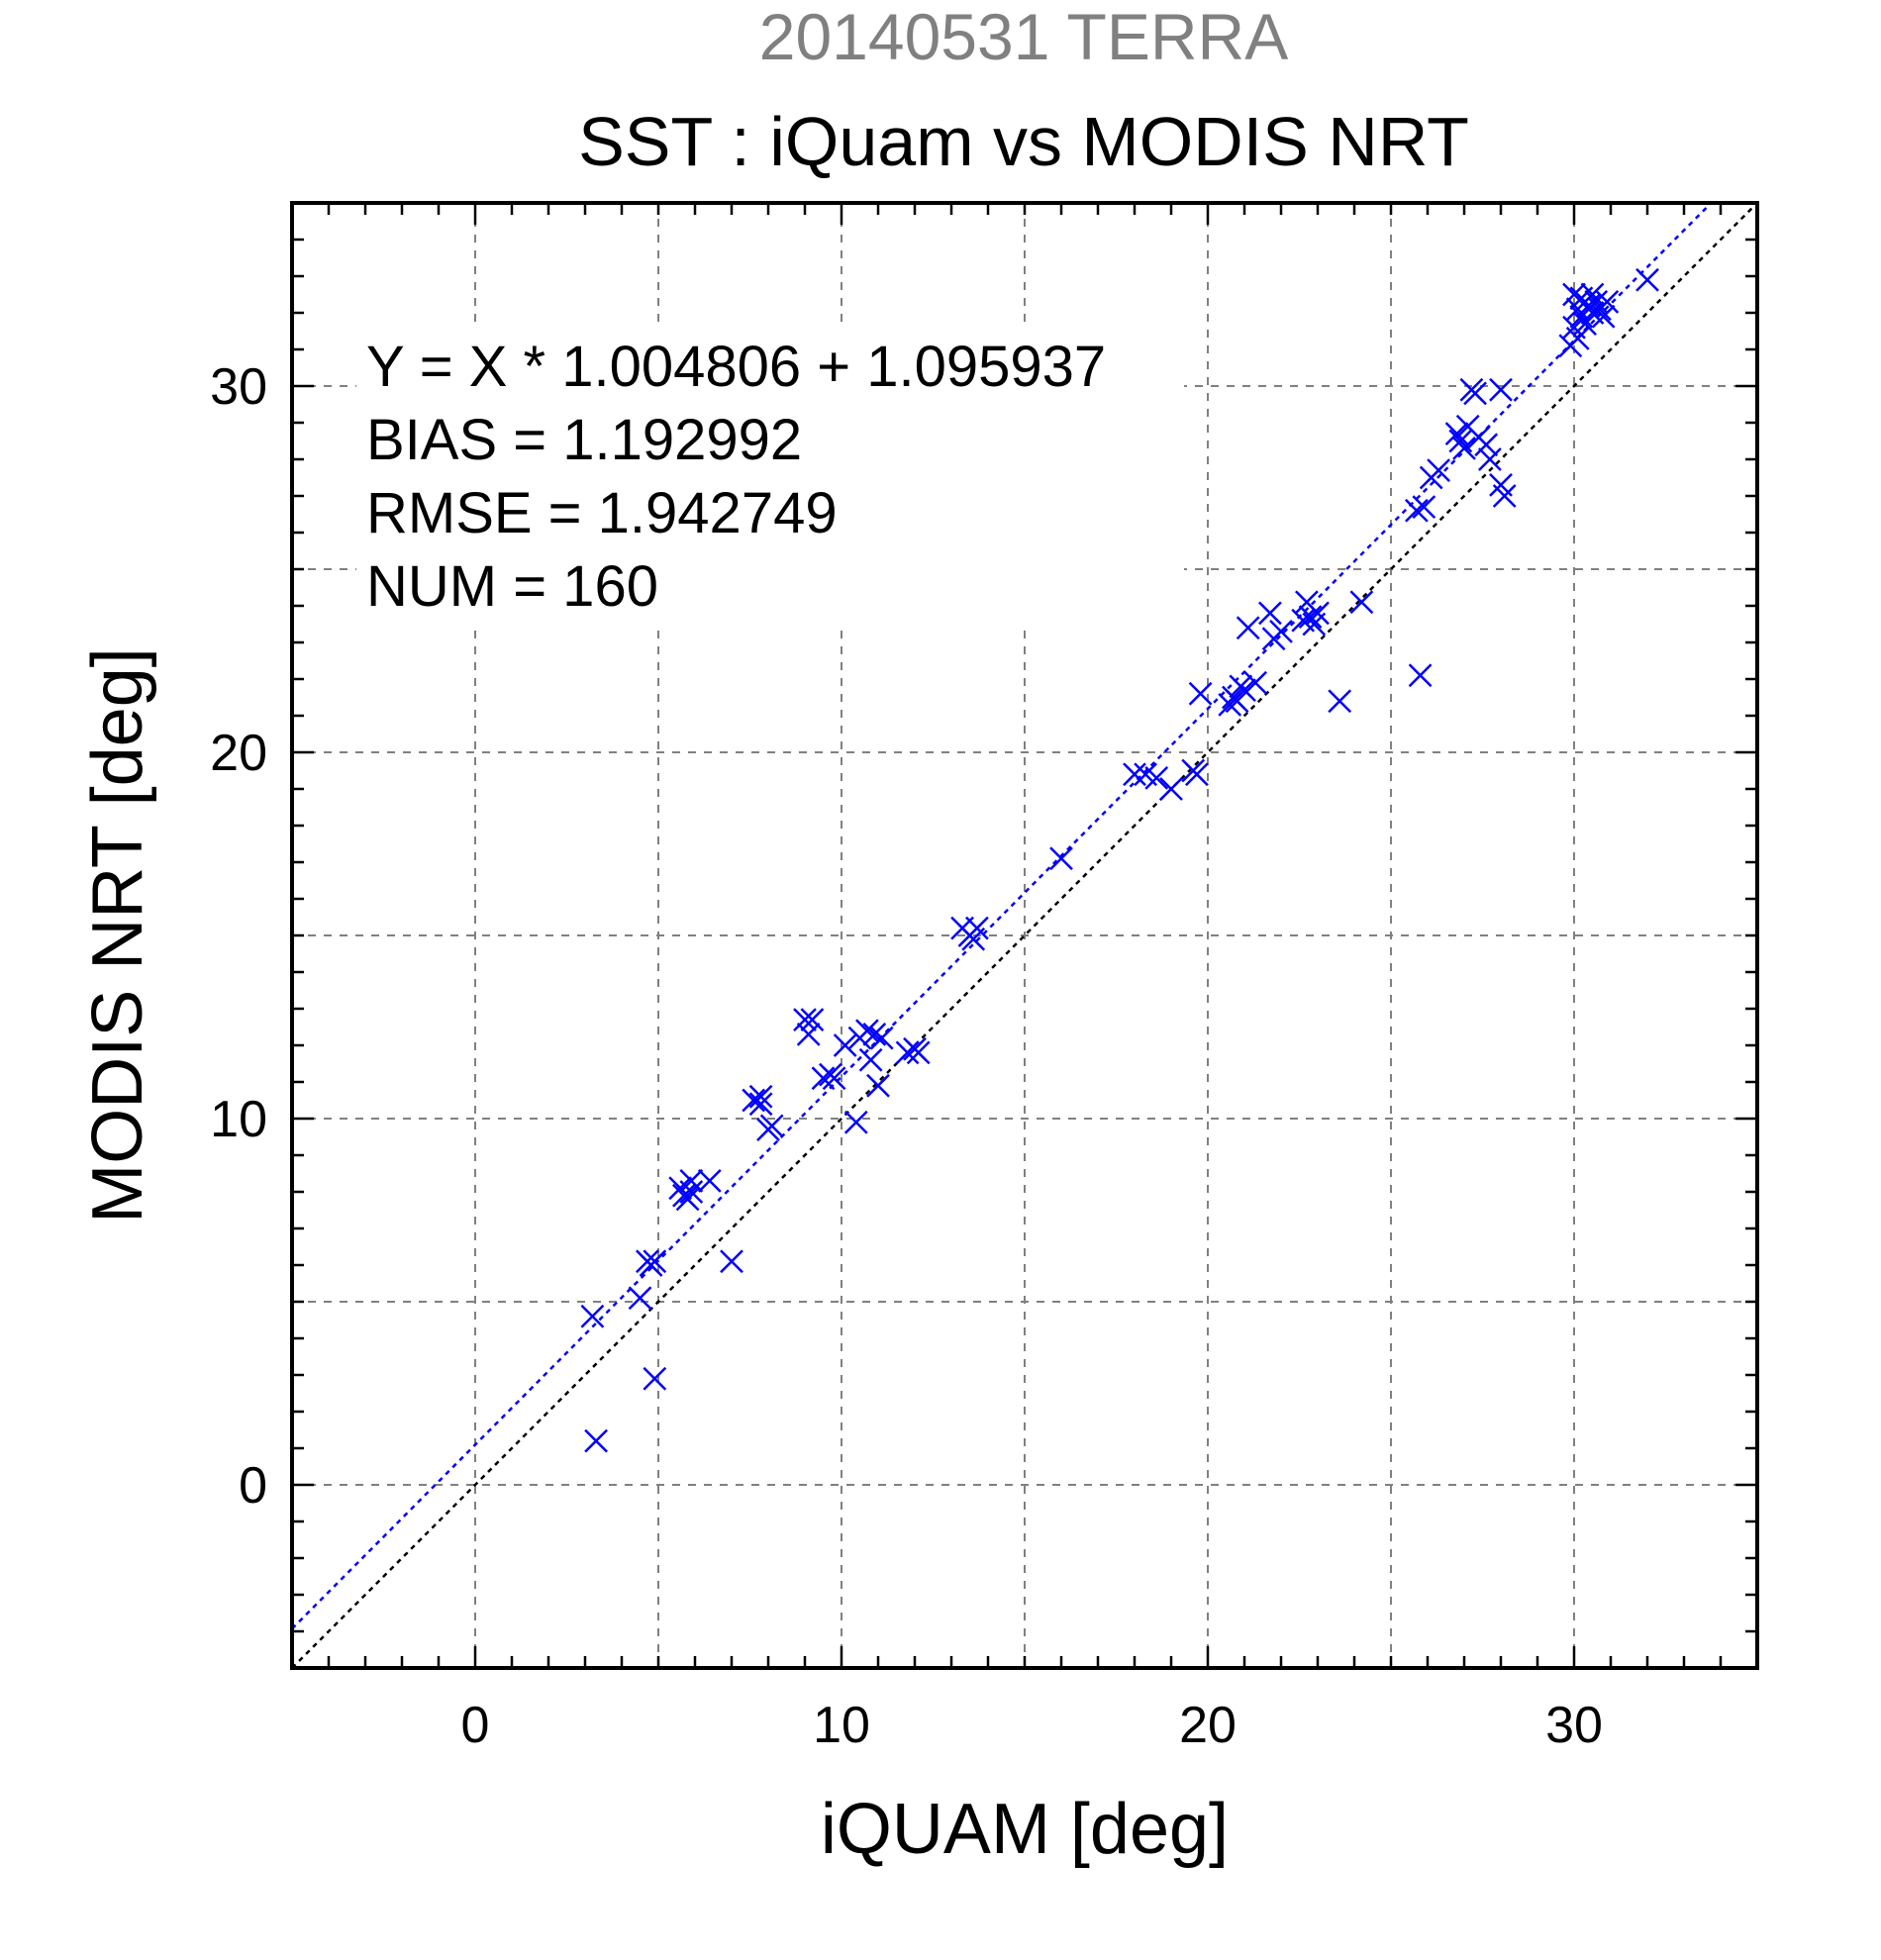 The height and width of the screenshot is (1960, 1881). Describe the element at coordinates (1023, 141) in the screenshot. I see `chart-subtitle: SST : iQuam vs MODIS NRT` at that location.